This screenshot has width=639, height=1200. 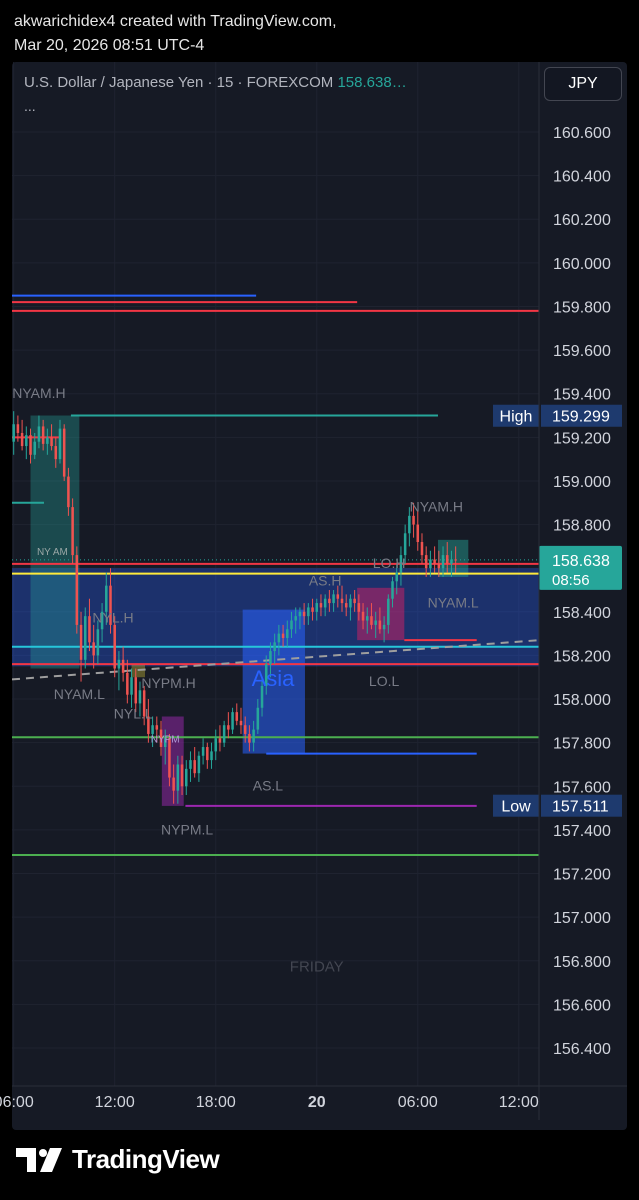 What do you see at coordinates (557, 415) in the screenshot?
I see `price-badge-high: High 159.299` at bounding box center [557, 415].